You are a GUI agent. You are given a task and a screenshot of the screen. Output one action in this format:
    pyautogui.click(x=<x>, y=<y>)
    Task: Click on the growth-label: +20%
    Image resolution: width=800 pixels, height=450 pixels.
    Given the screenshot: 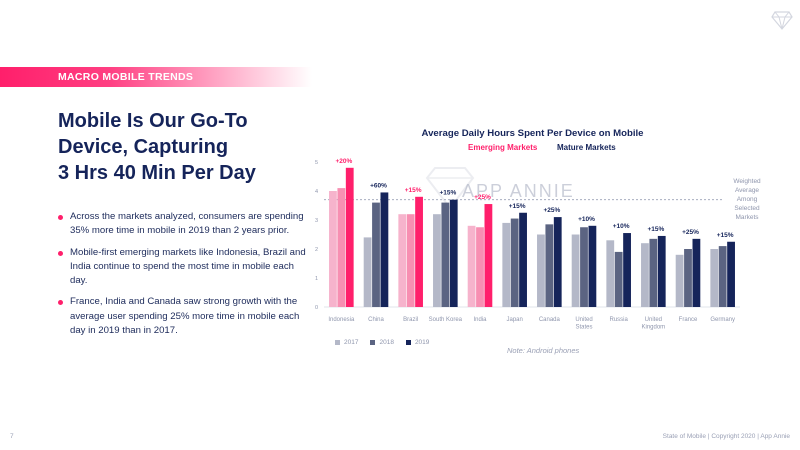 What is the action you would take?
    pyautogui.click(x=343, y=161)
    